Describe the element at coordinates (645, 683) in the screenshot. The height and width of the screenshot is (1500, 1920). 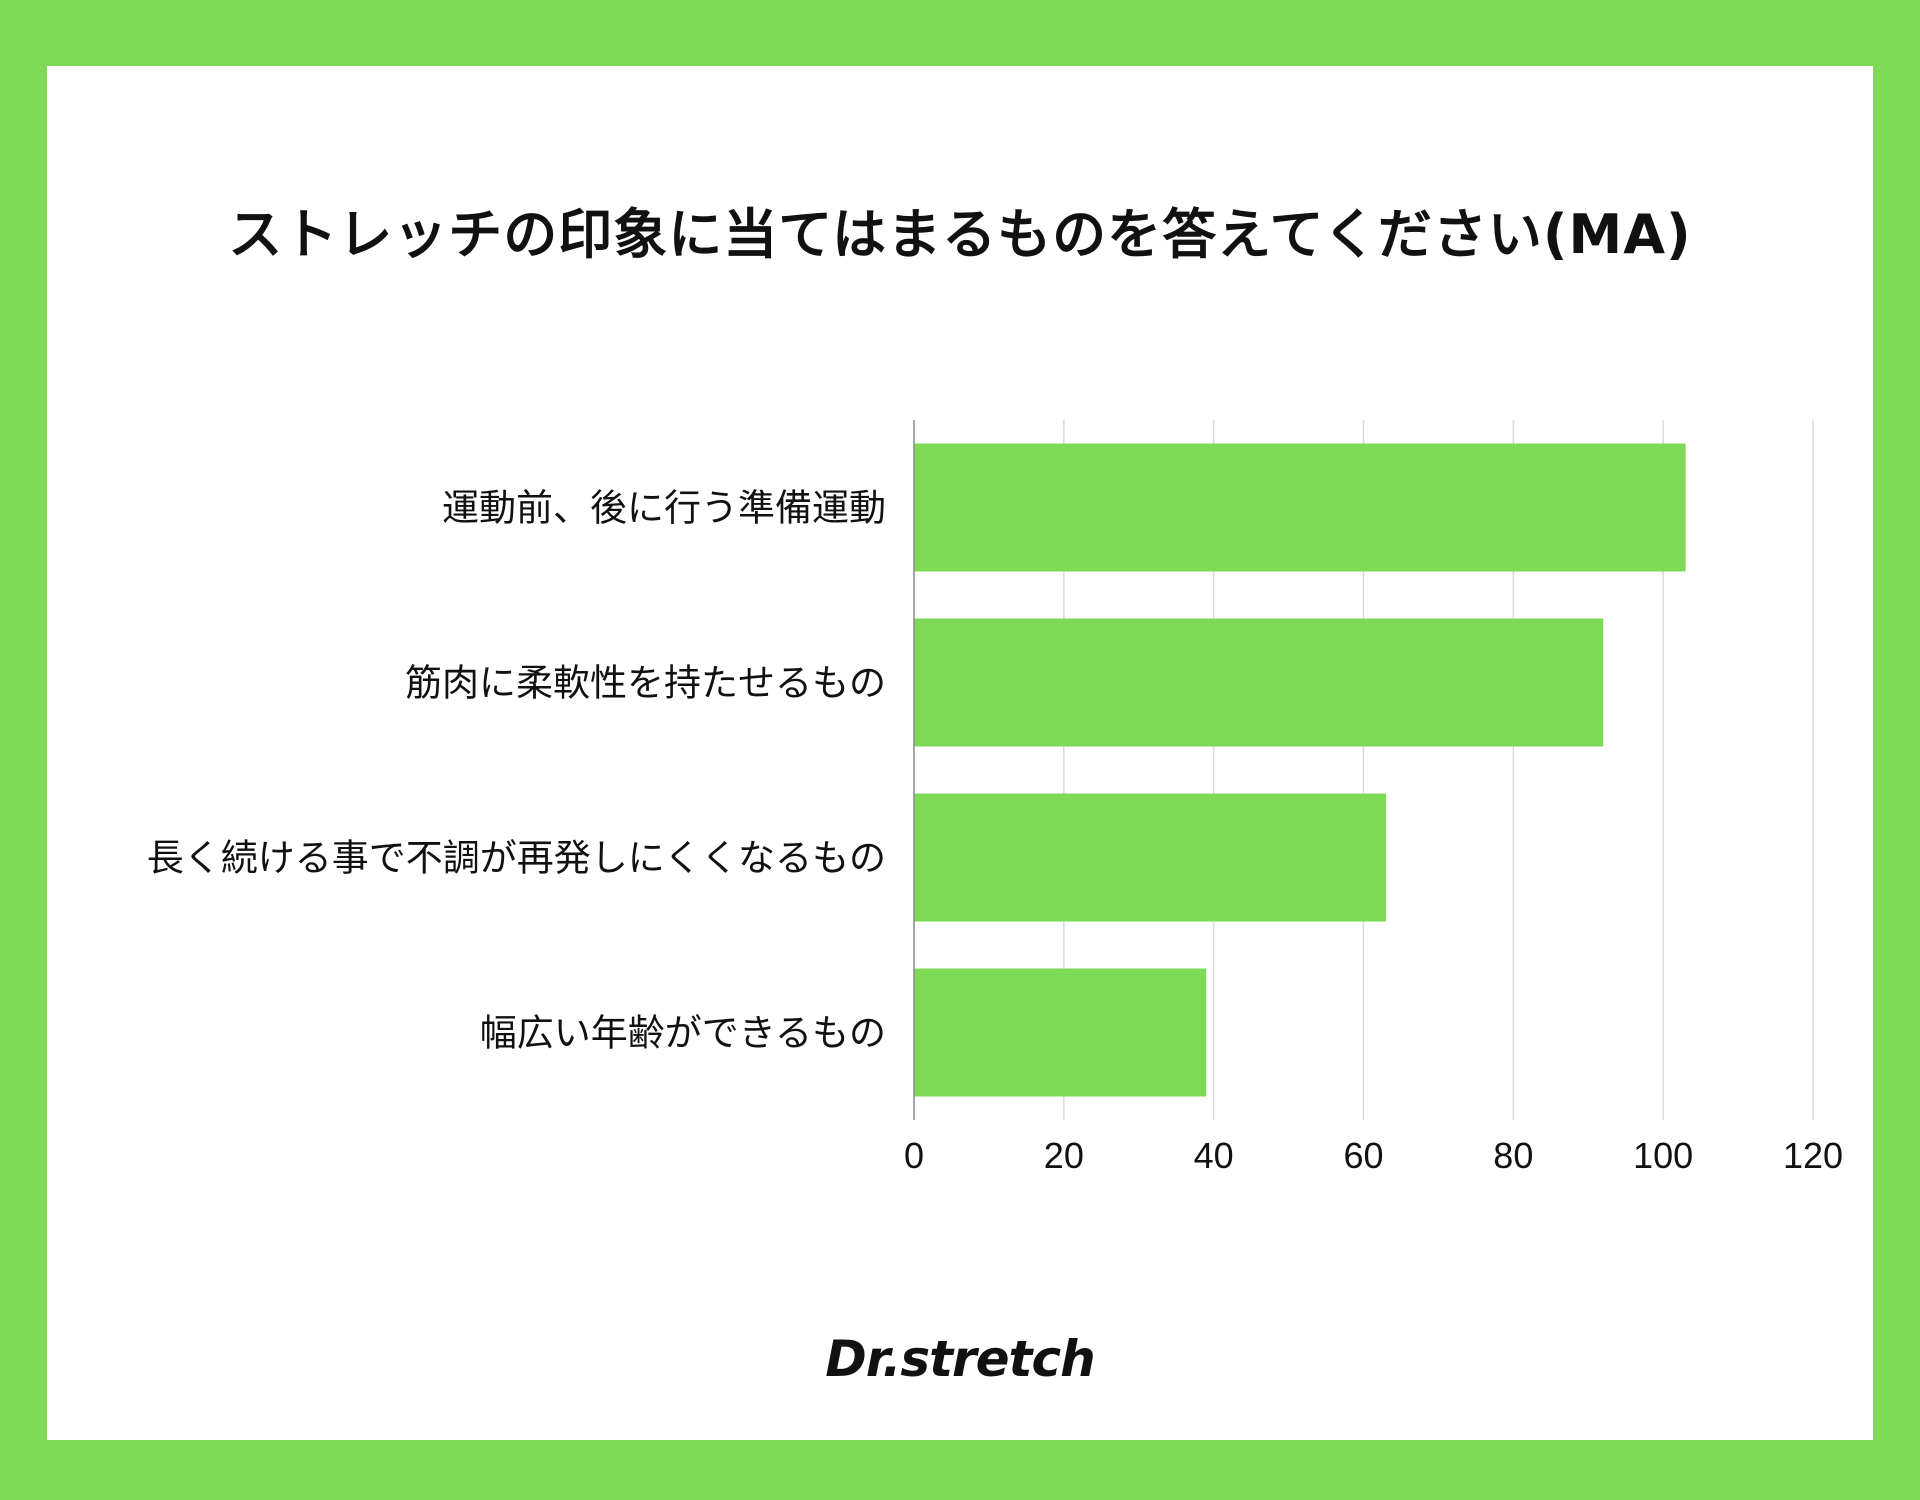
I see `category-label: 筋肉に柔軟性を持たせるもの` at that location.